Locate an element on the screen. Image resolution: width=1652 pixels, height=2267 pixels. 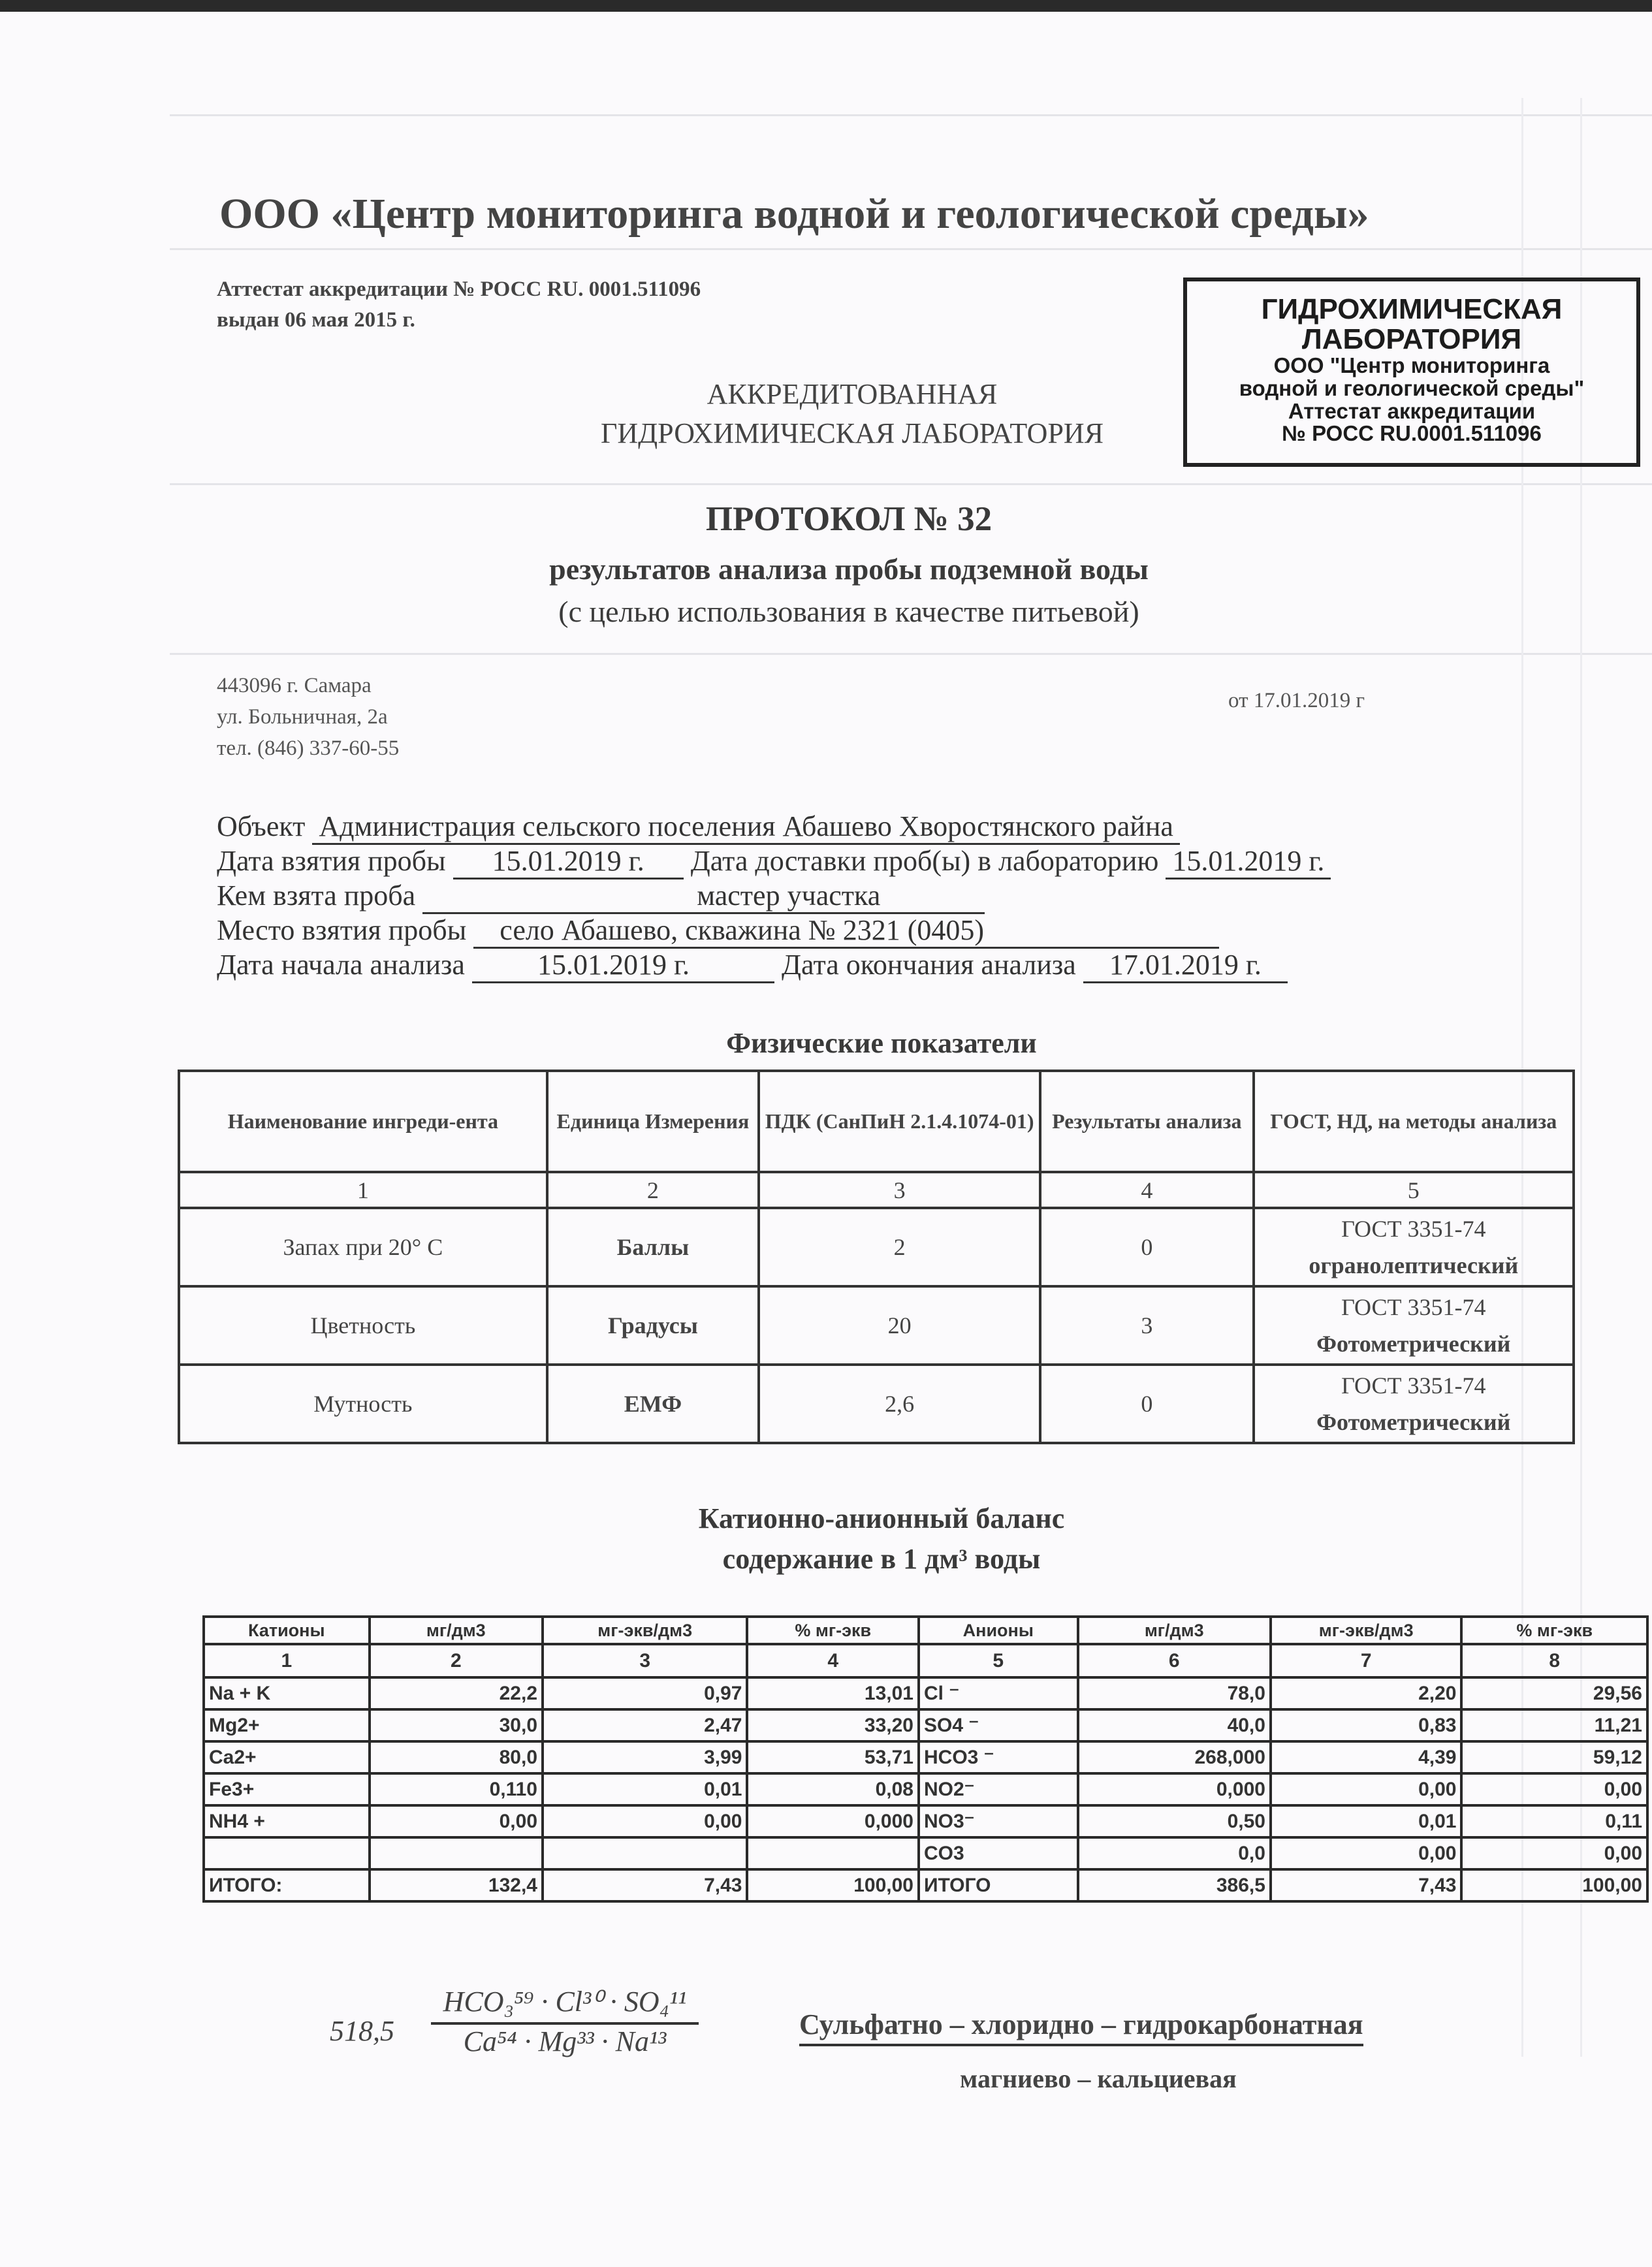
cell-unit: ЕМФ is located at coordinates (653, 1403).